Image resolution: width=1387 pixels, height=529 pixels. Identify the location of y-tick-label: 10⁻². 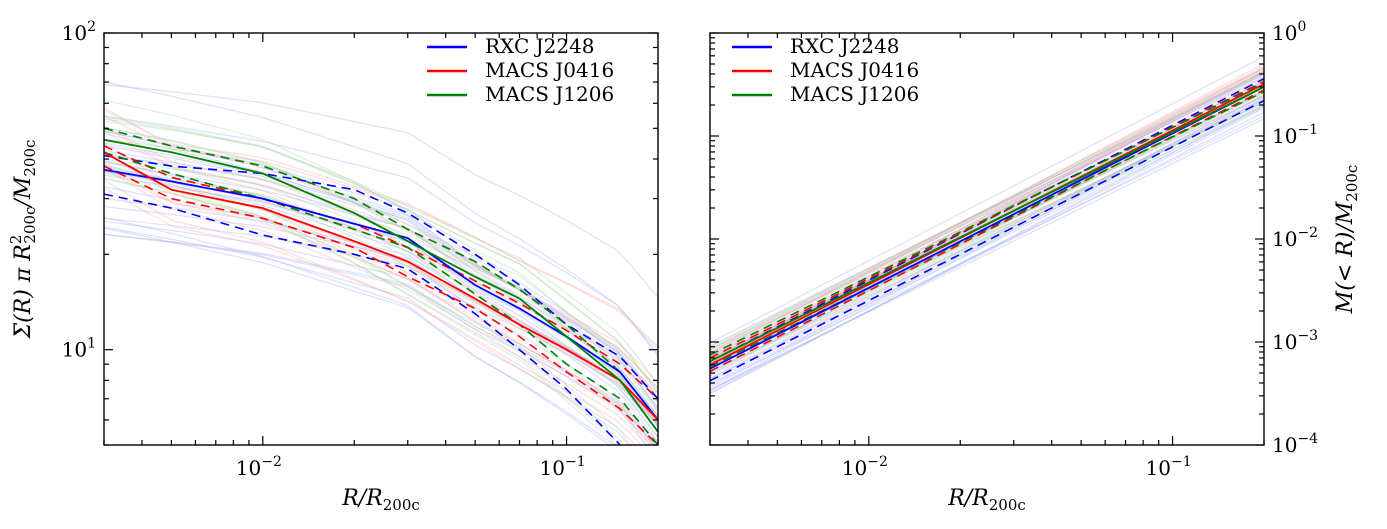
(1295, 238).